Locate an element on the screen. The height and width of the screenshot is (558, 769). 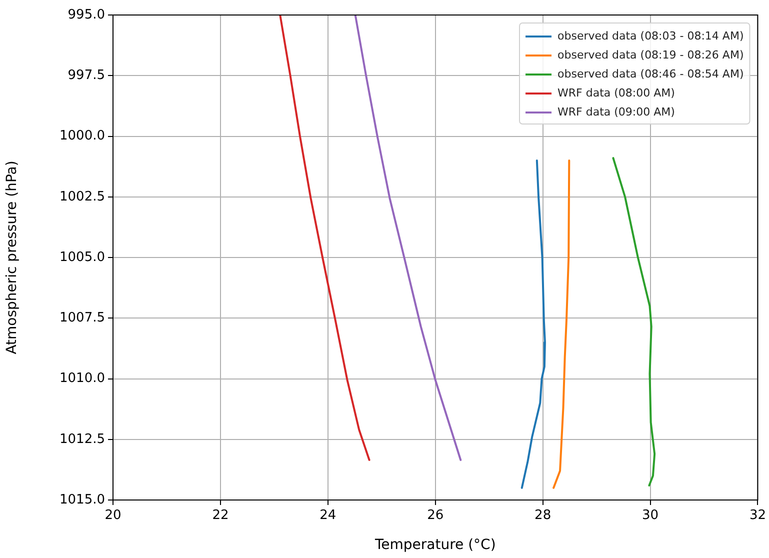
legend-label: WRF data (08:00 AM) is located at coordinates (616, 93).